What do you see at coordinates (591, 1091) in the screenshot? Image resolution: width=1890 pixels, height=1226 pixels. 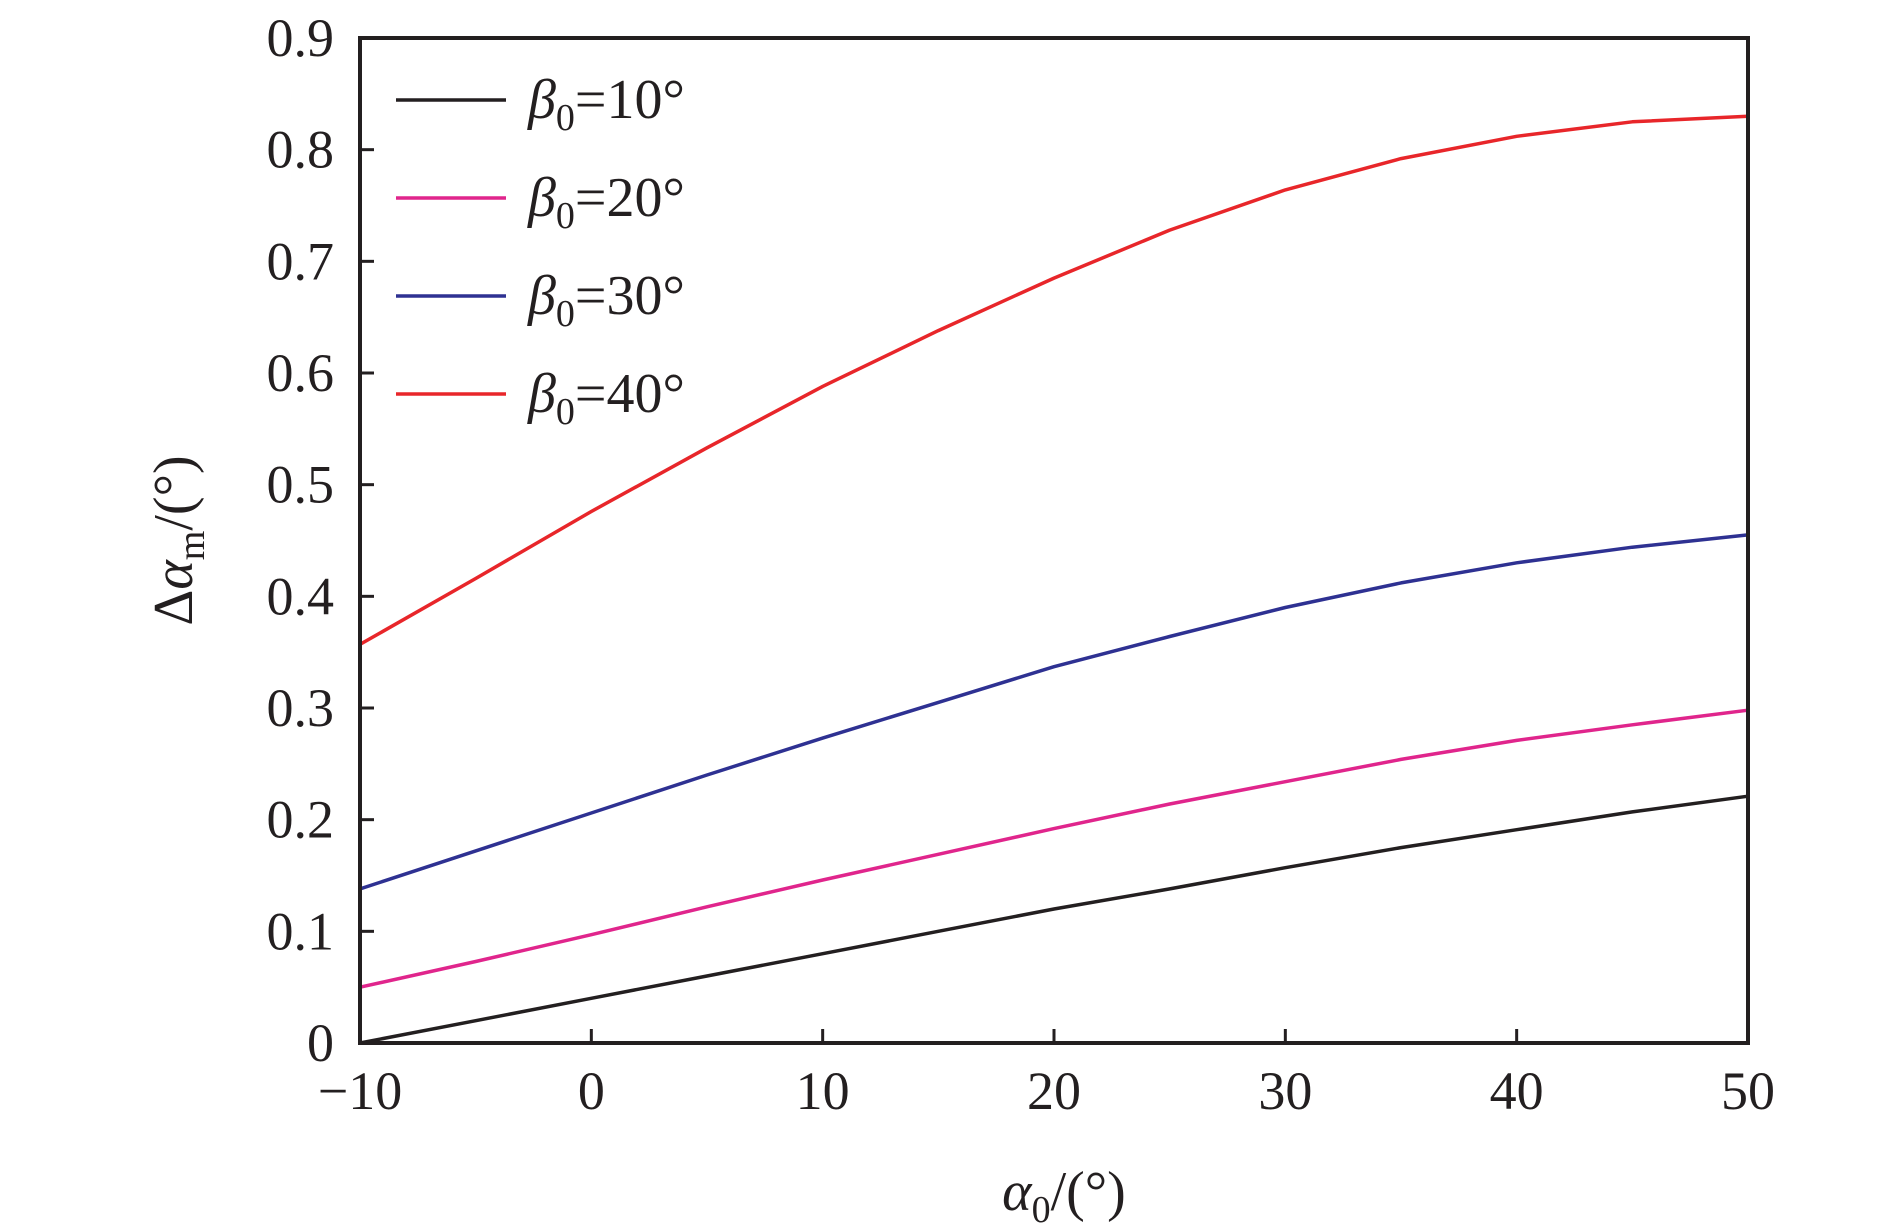 I see `x-tick-label: 0` at bounding box center [591, 1091].